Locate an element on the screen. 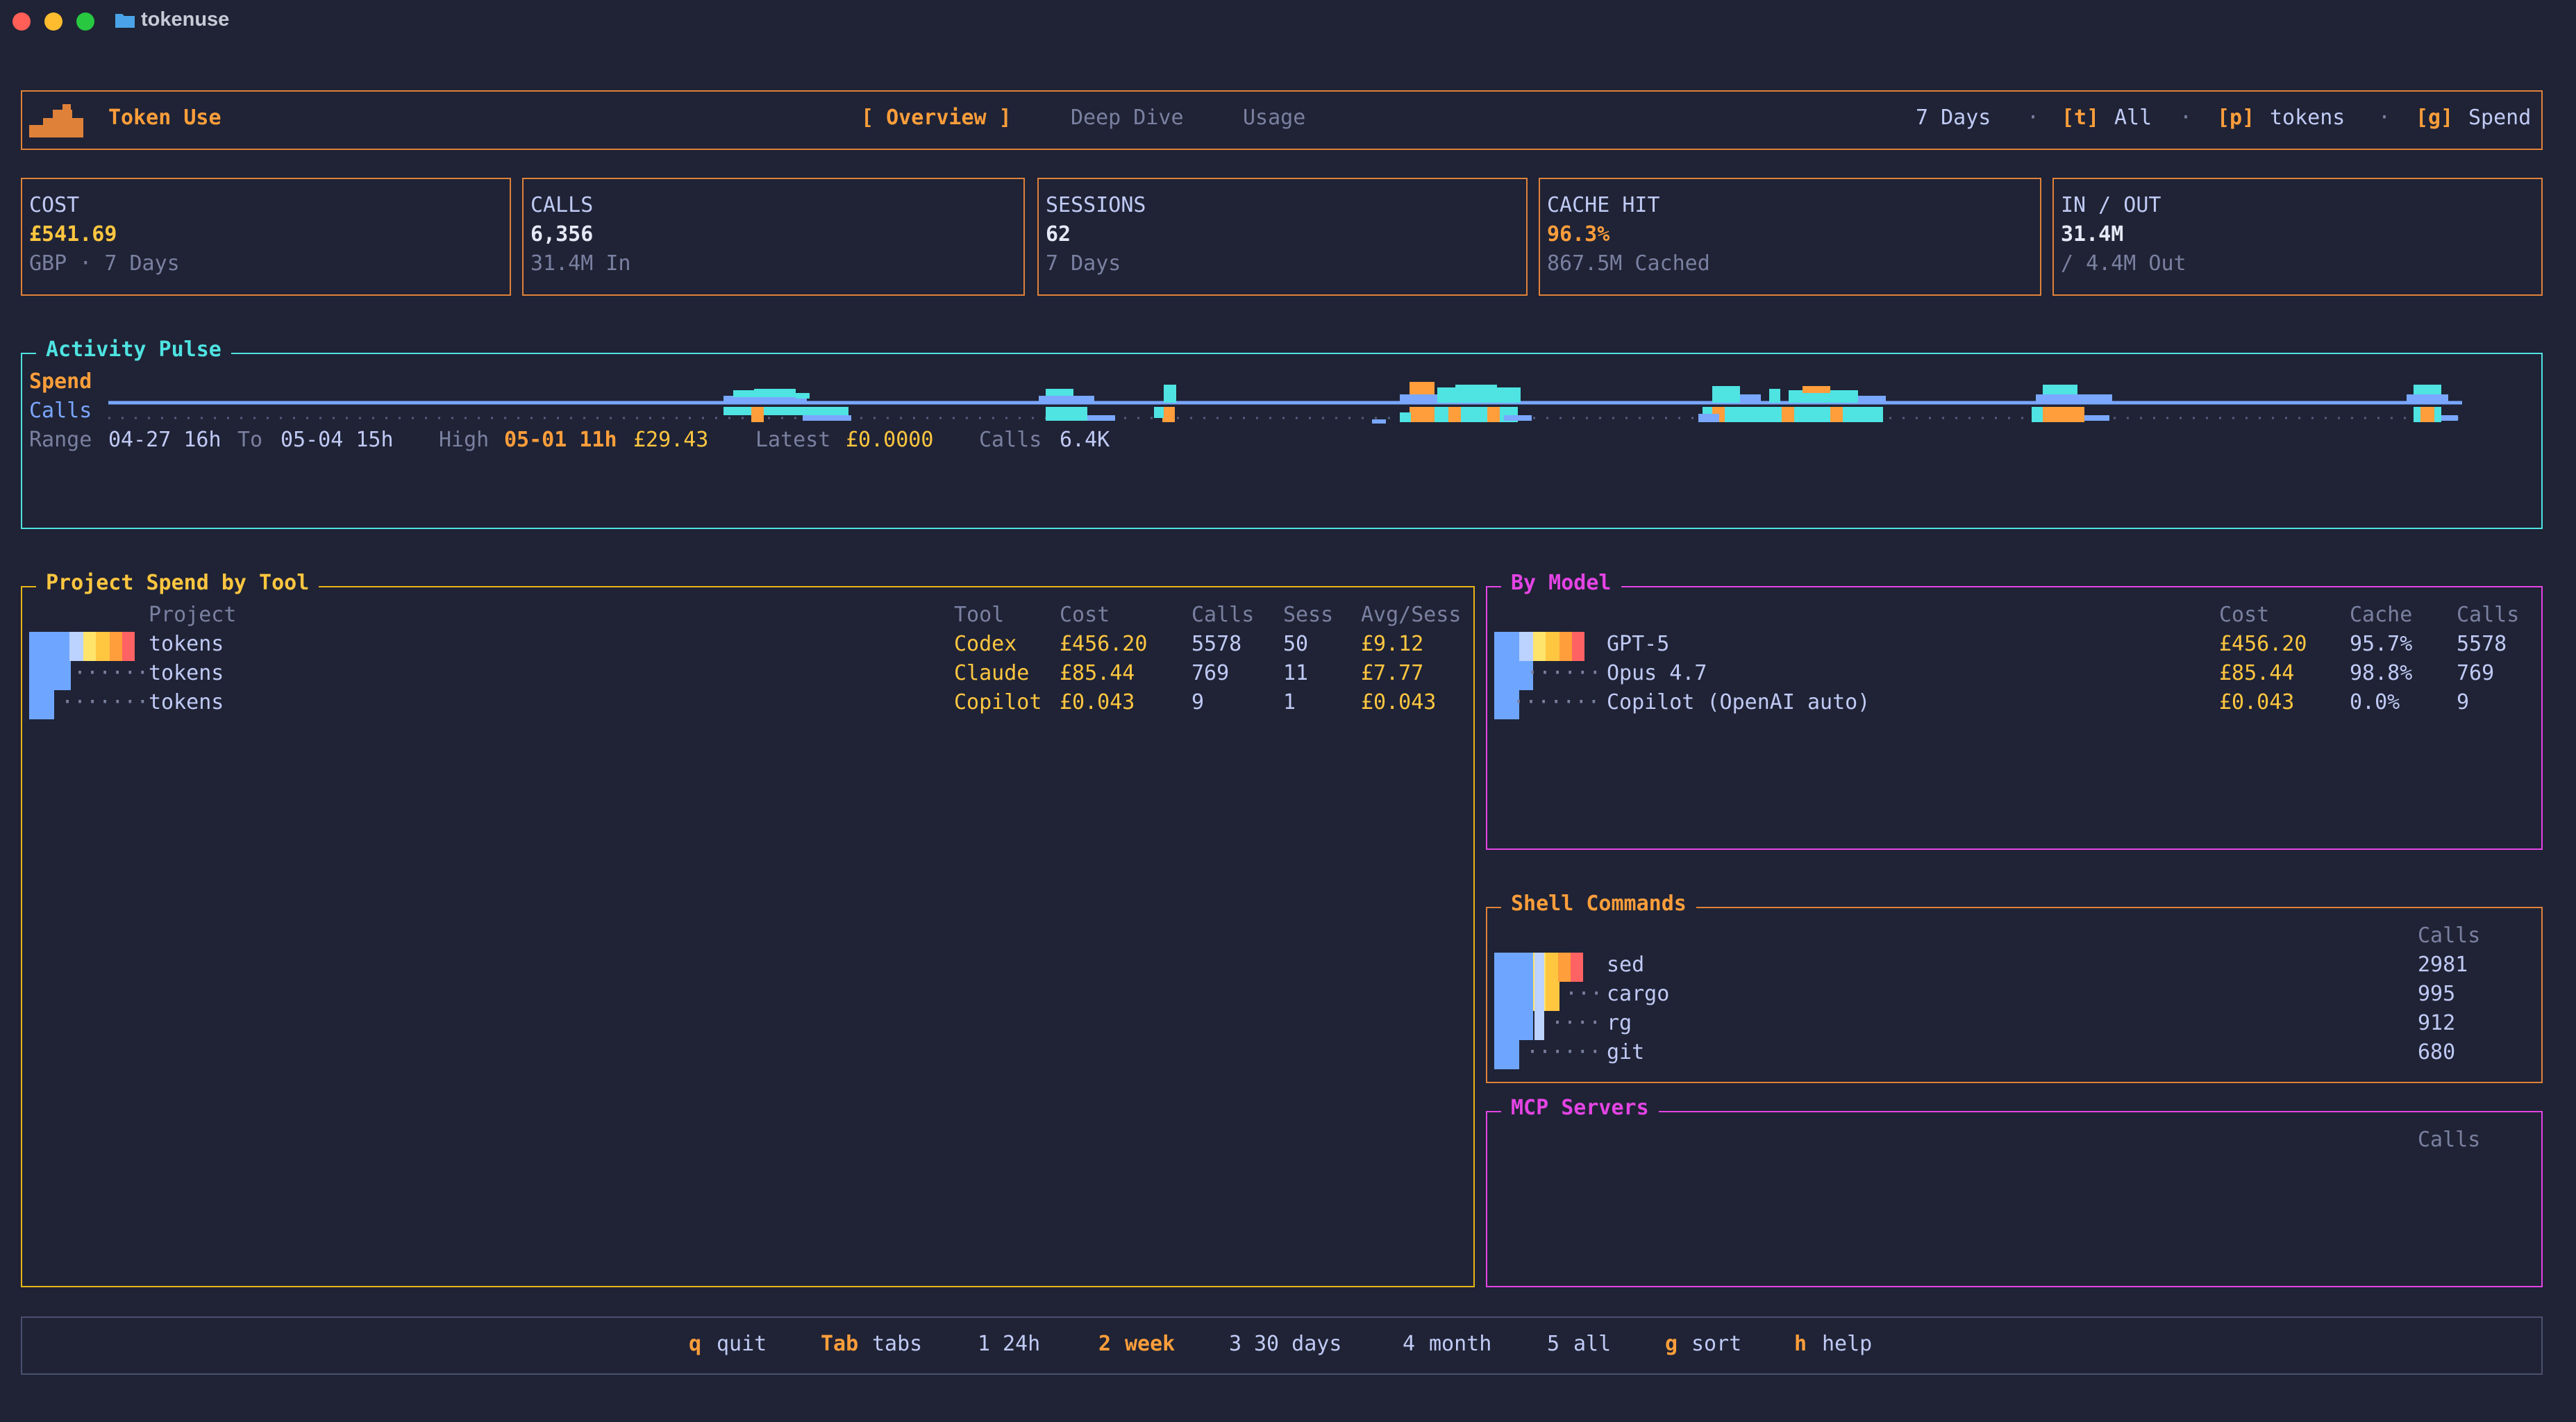 The height and width of the screenshot is (1422, 2576). activity-sparkline is located at coordinates (1285, 403).